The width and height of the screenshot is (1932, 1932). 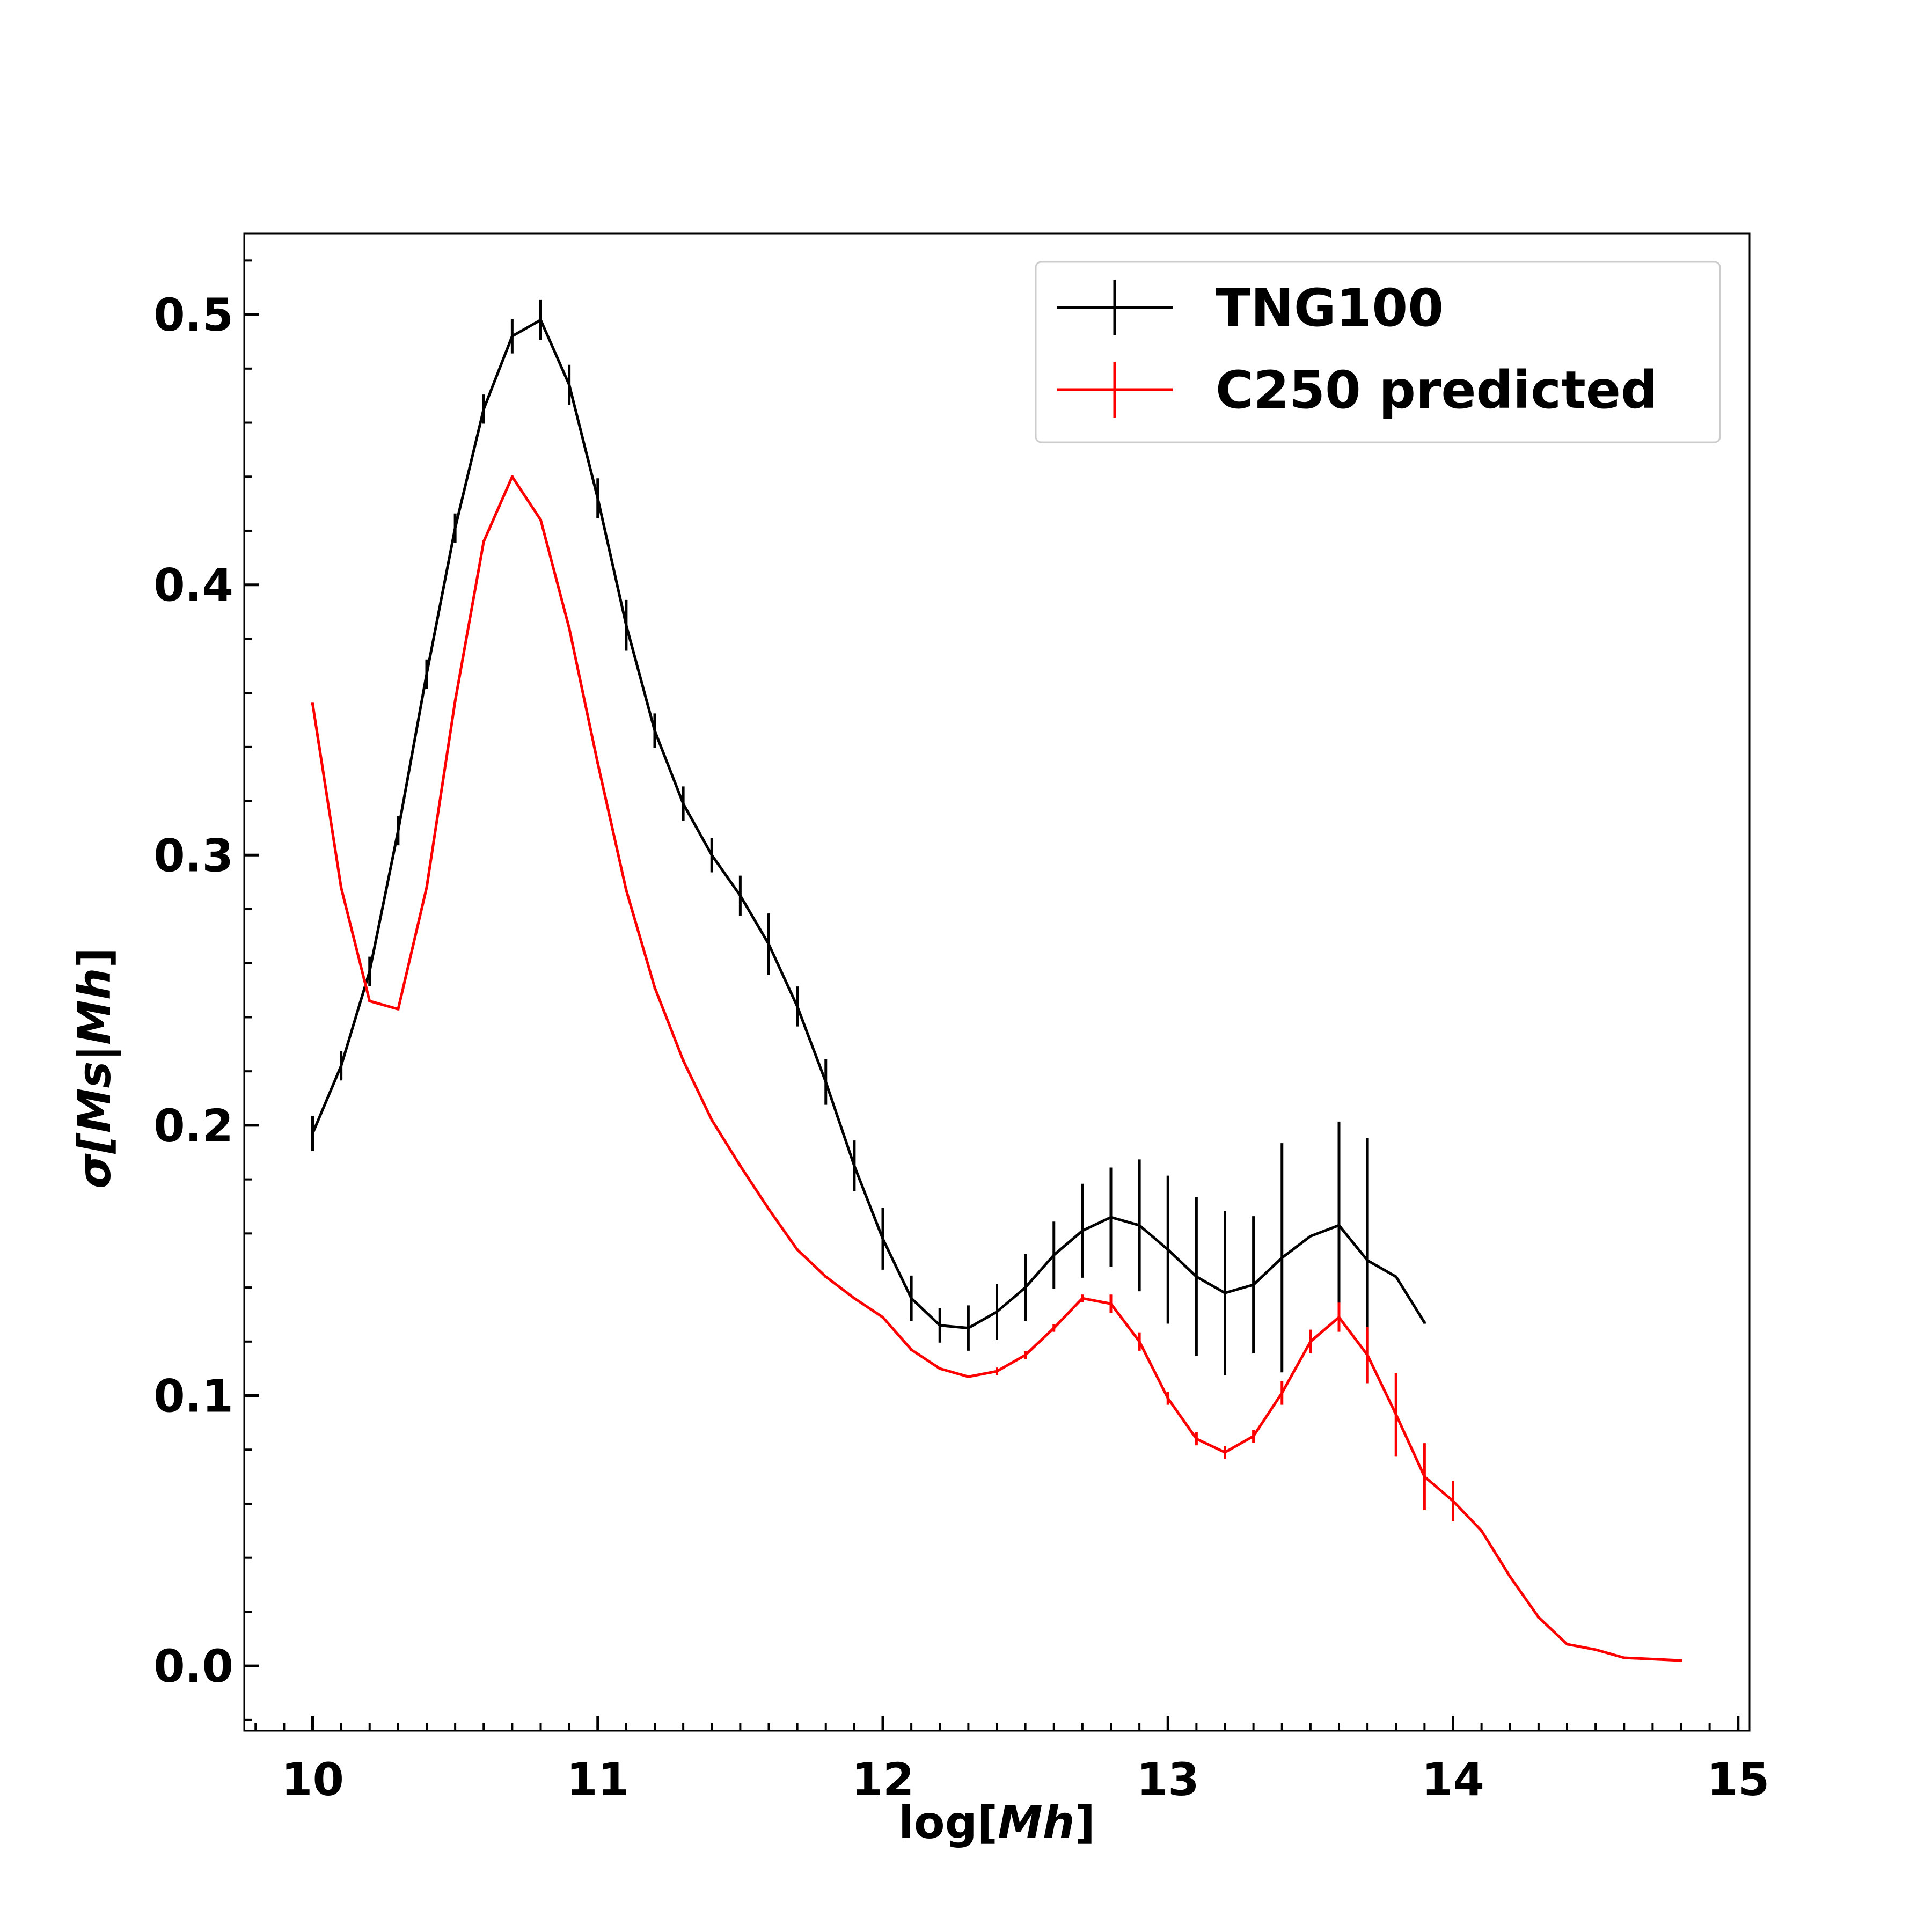 I want to click on legend-box, so click(x=1378, y=352).